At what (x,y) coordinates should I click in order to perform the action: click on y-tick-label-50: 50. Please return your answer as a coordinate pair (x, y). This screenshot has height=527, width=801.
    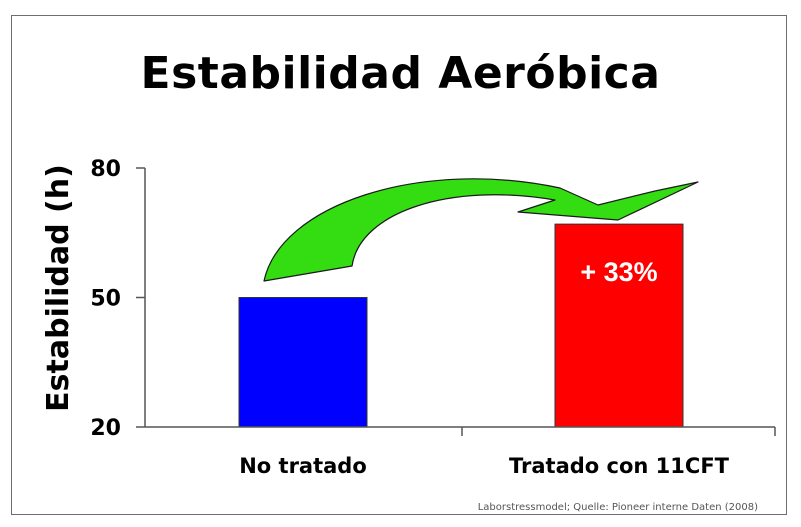
    Looking at the image, I should click on (105, 299).